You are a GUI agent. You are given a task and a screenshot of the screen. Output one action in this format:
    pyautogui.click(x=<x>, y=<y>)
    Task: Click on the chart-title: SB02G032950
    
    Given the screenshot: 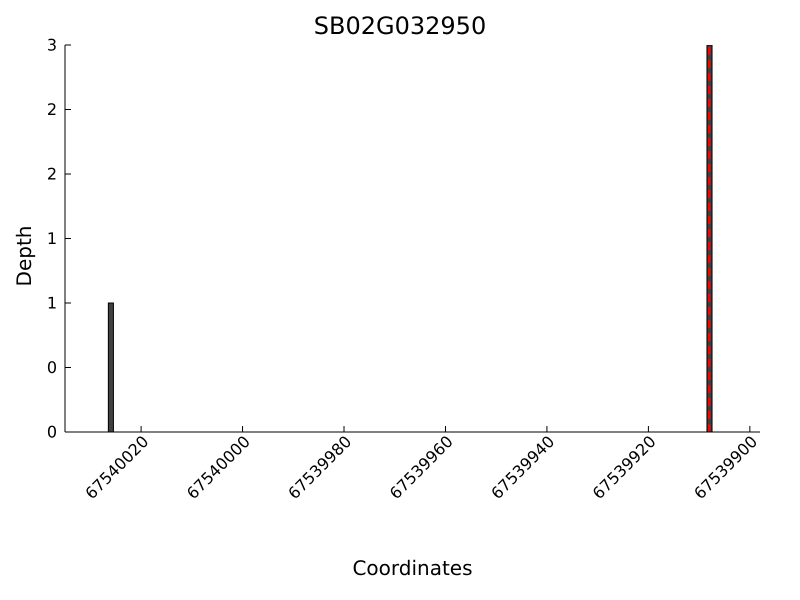 What is the action you would take?
    pyautogui.click(x=400, y=26)
    